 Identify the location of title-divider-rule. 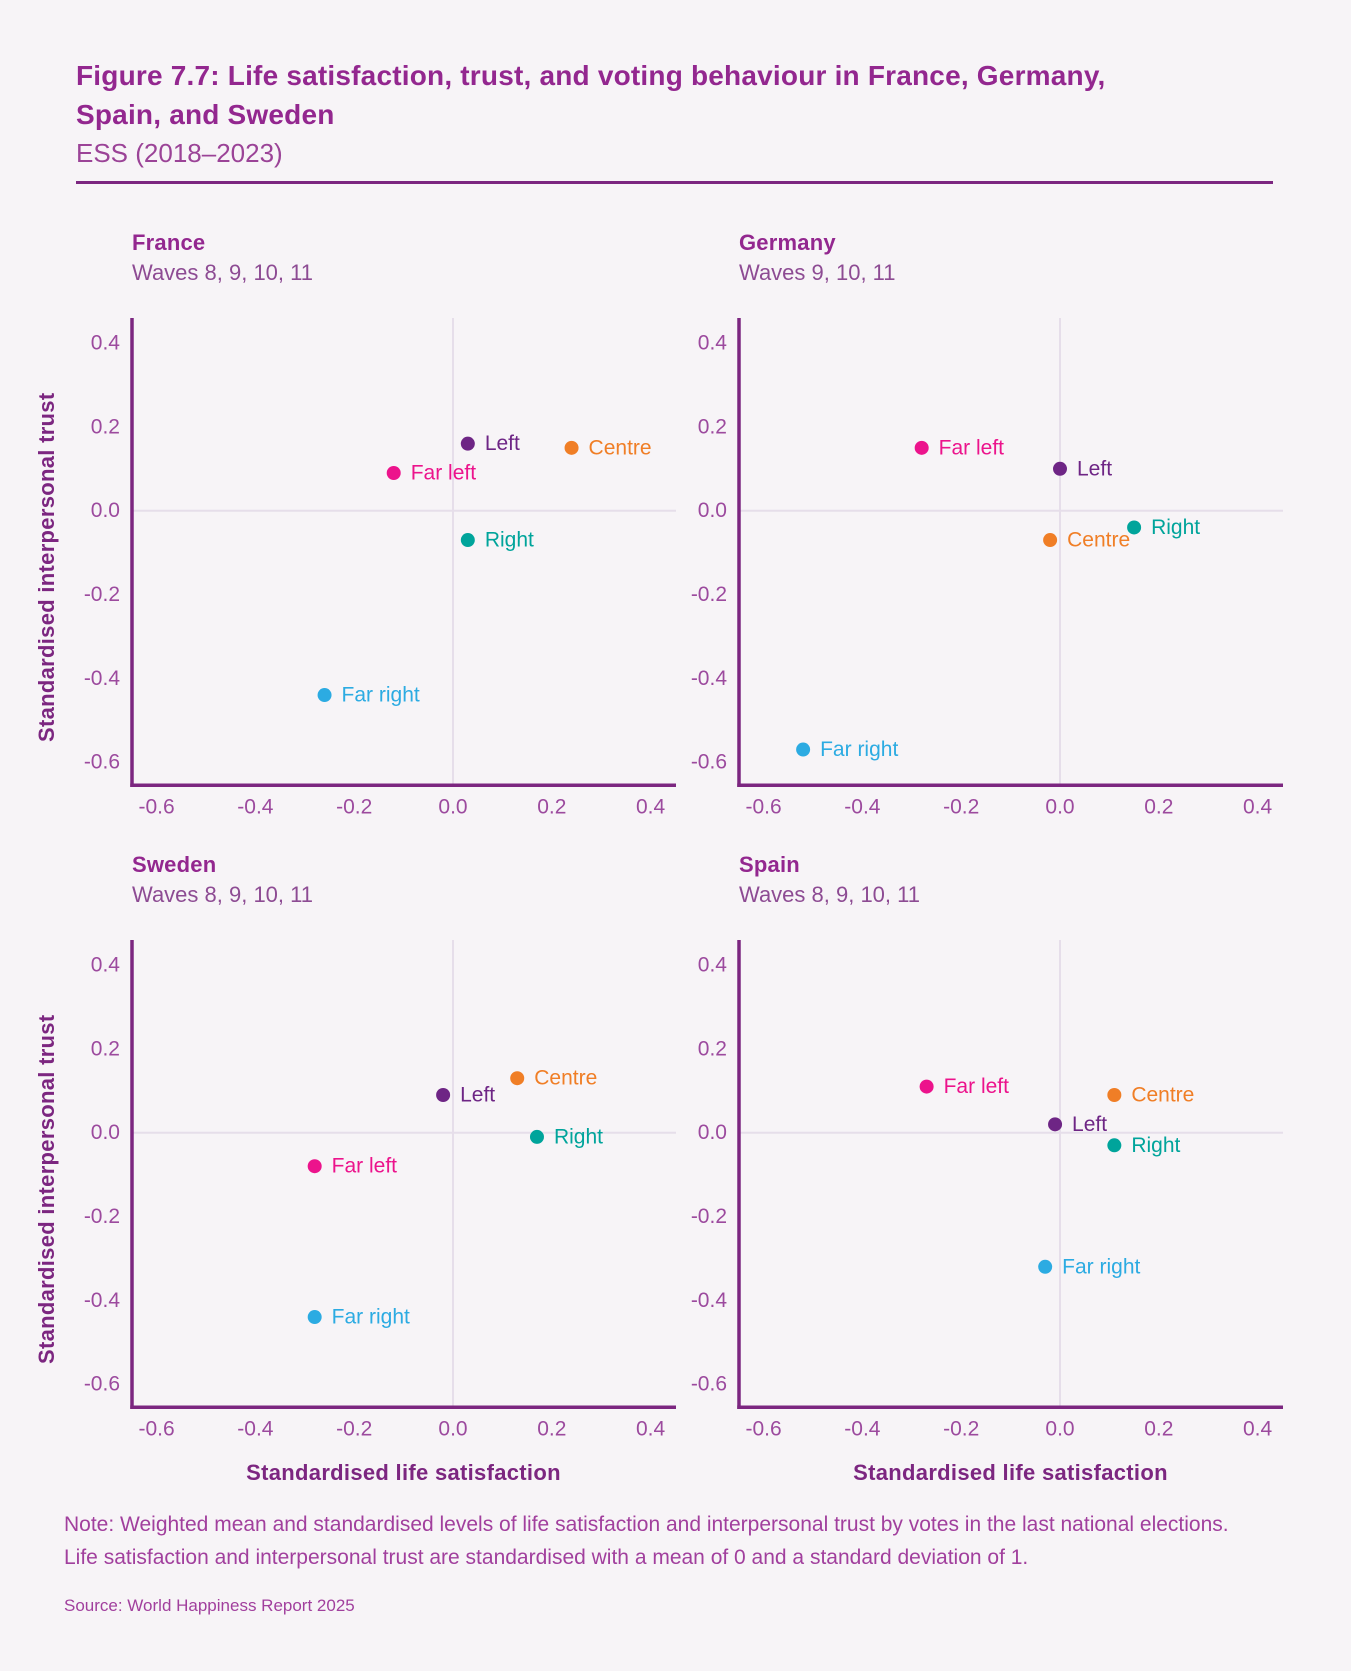
(674, 182).